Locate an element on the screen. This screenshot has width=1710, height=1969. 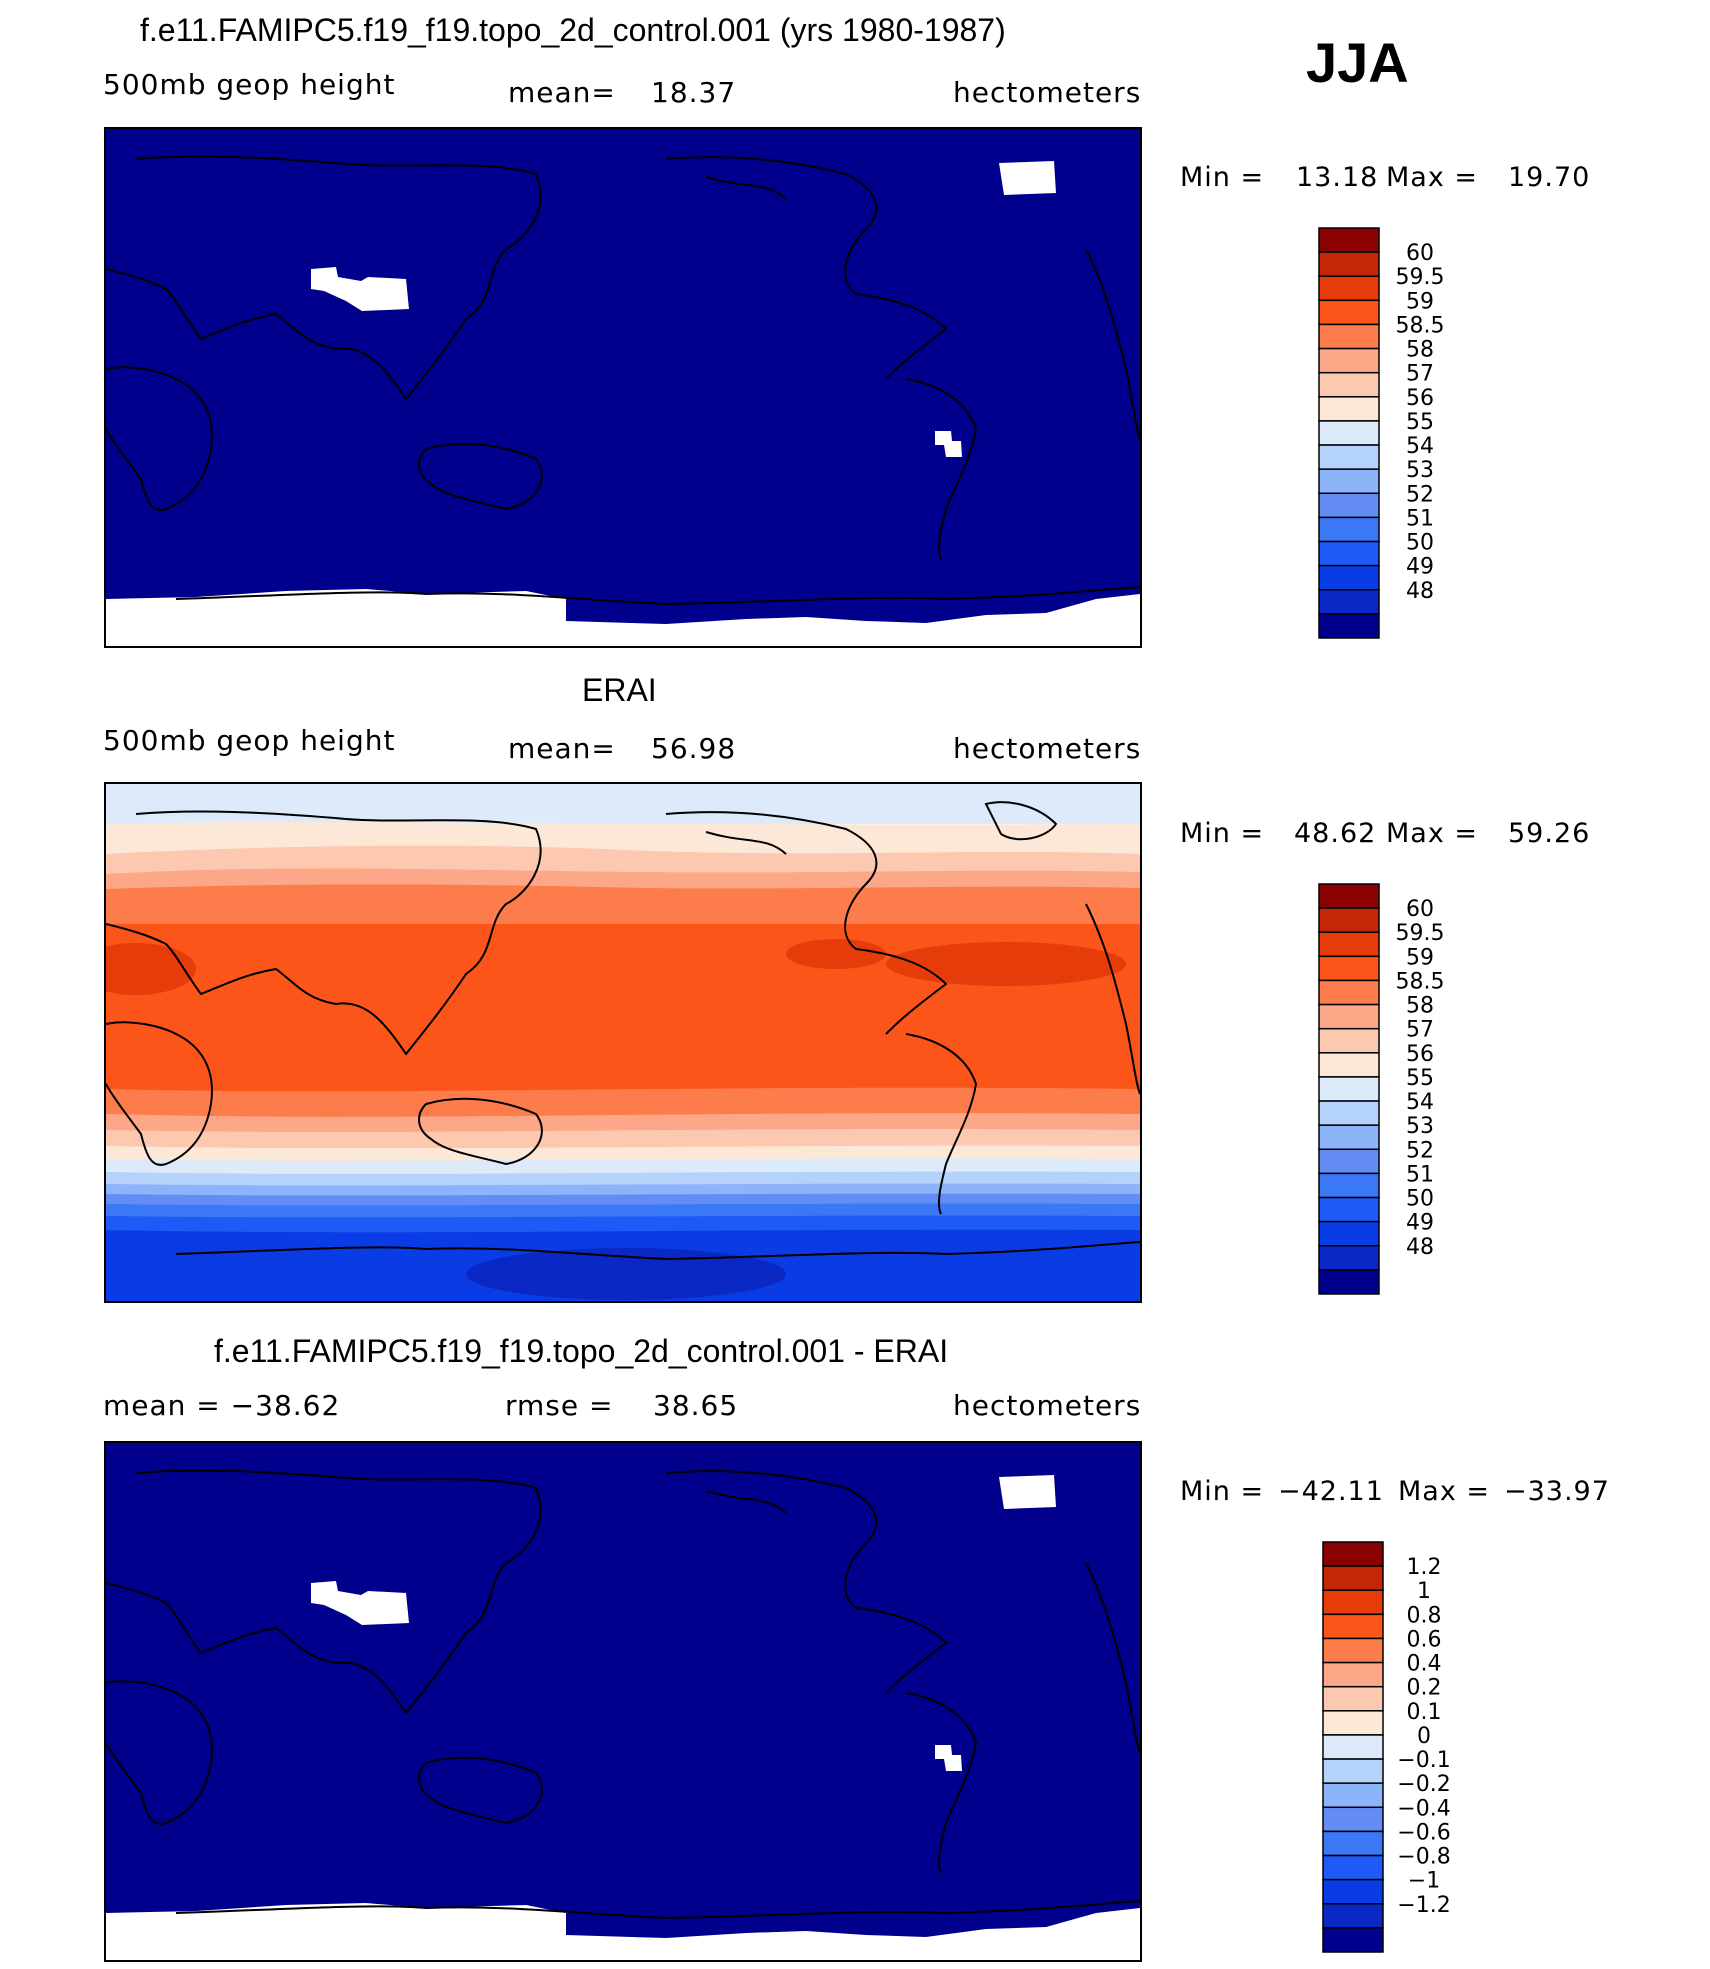
colorbar-tick-label: 1.2 is located at coordinates (1424, 1567).